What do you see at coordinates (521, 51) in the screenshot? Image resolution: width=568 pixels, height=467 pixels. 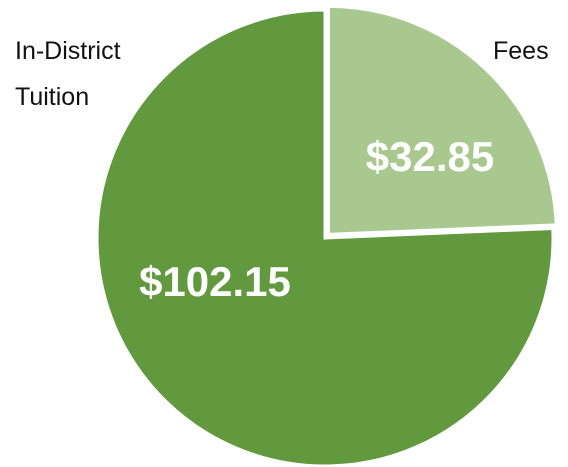 I see `category-label: Fees` at bounding box center [521, 51].